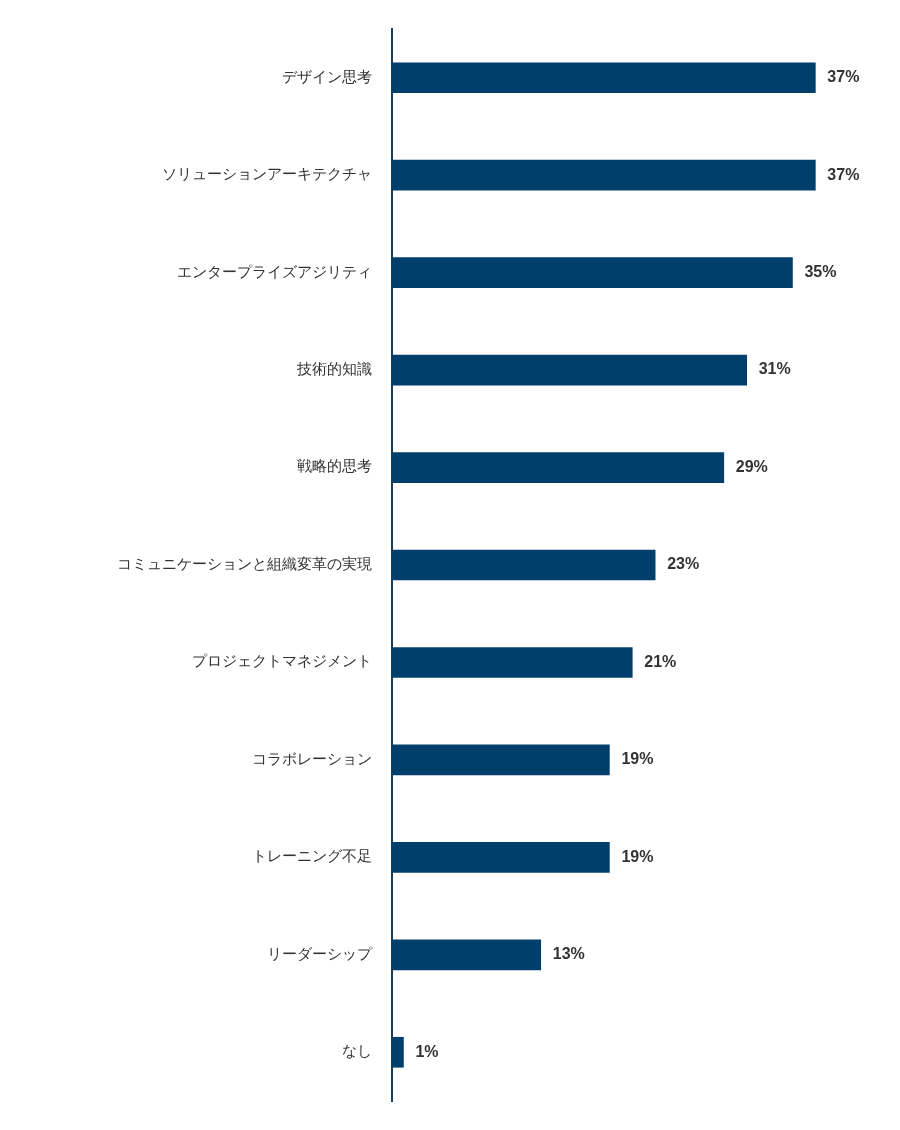 Image resolution: width=900 pixels, height=1130 pixels. Describe the element at coordinates (244, 563) in the screenshot. I see `y-tick-label: コミュニケーションと組織変革の実現` at that location.